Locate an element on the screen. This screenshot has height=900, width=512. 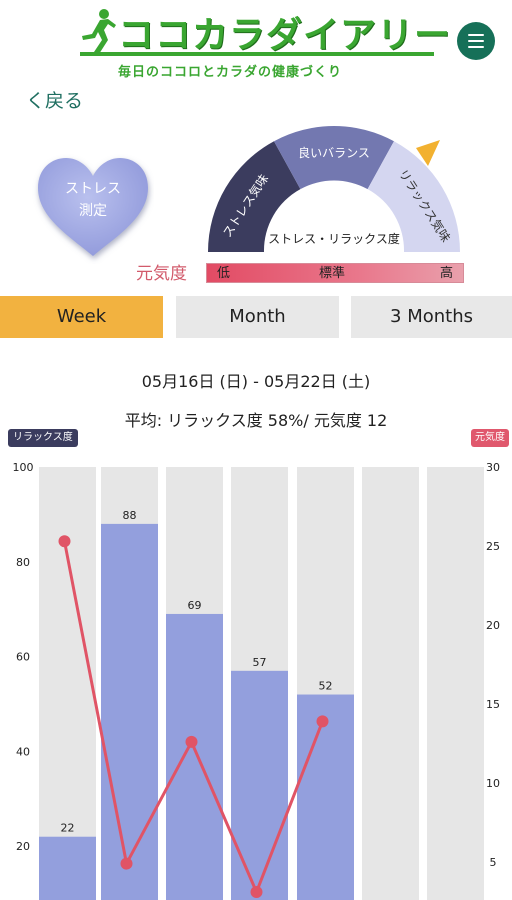
genki-mid-label: 標準 is located at coordinates (332, 273).